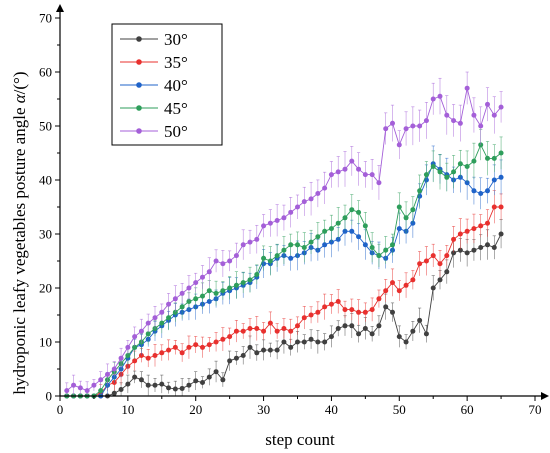  What do you see at coordinates (45, 180) in the screenshot?
I see `y-tick-label: 40` at bounding box center [45, 180].